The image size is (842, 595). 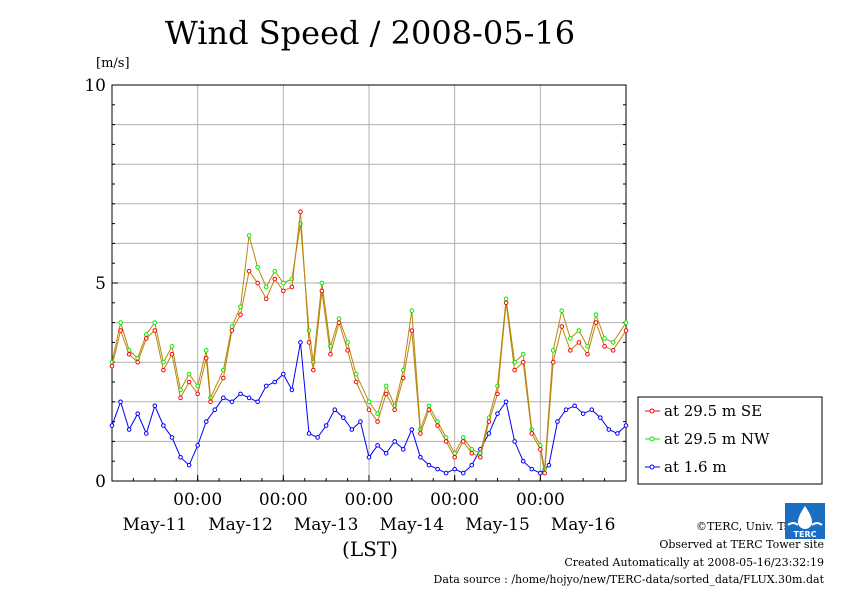 What do you see at coordinates (240, 525) in the screenshot?
I see `x-tick-date-label: May-12` at bounding box center [240, 525].